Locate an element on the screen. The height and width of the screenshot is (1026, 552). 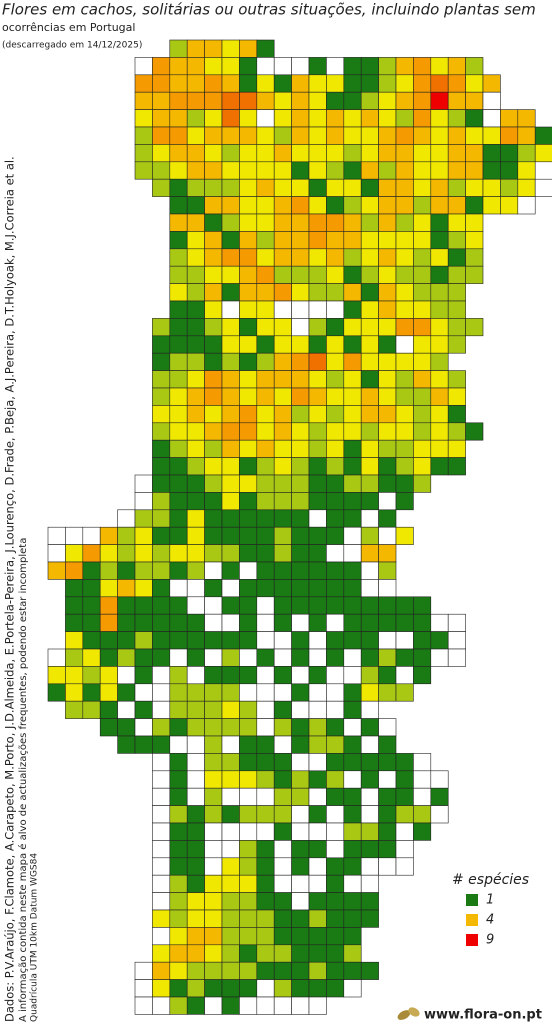
logo: www.flora-on.pt is located at coordinates (483, 1015).